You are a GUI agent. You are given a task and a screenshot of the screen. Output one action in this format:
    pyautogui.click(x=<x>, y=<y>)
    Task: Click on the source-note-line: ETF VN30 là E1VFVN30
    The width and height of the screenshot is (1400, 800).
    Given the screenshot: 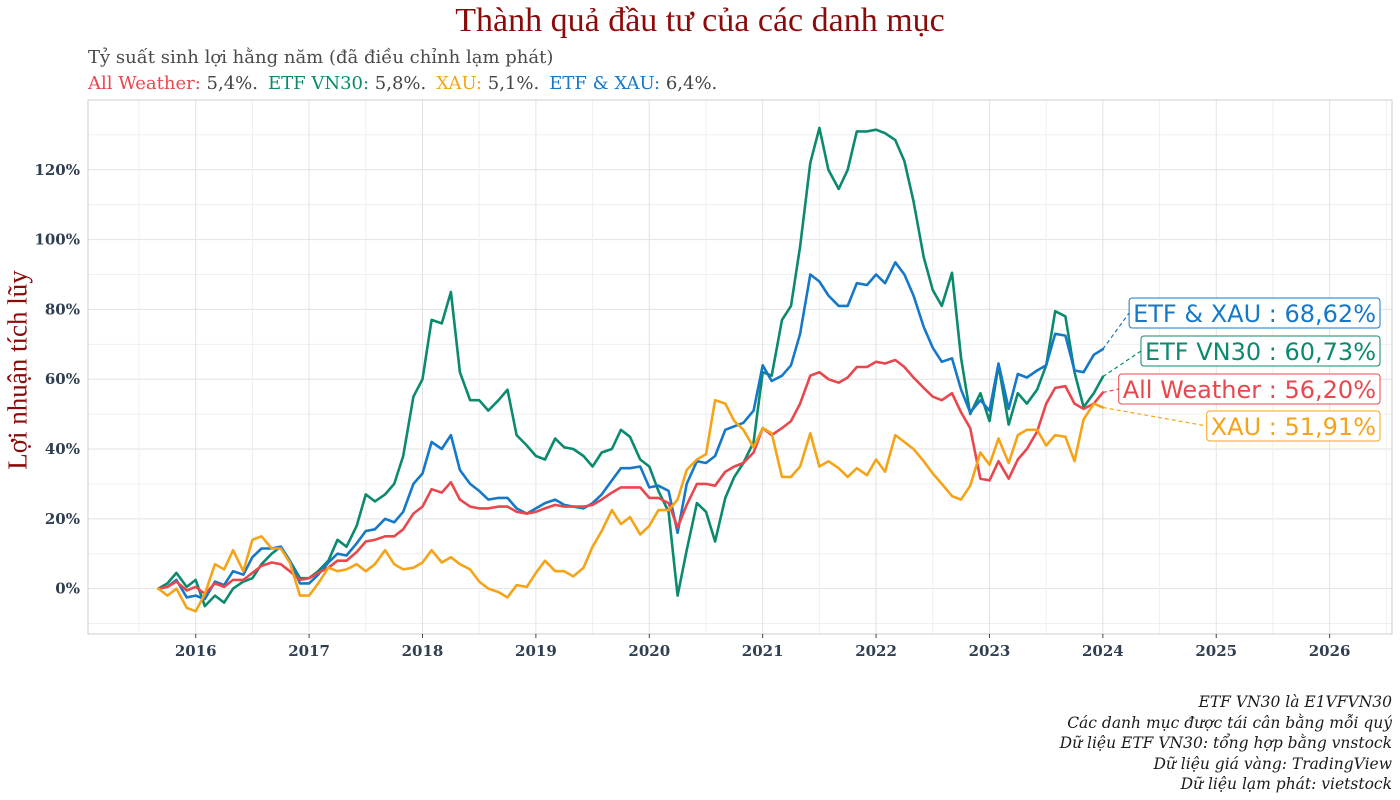 What is the action you would take?
    pyautogui.click(x=1295, y=702)
    